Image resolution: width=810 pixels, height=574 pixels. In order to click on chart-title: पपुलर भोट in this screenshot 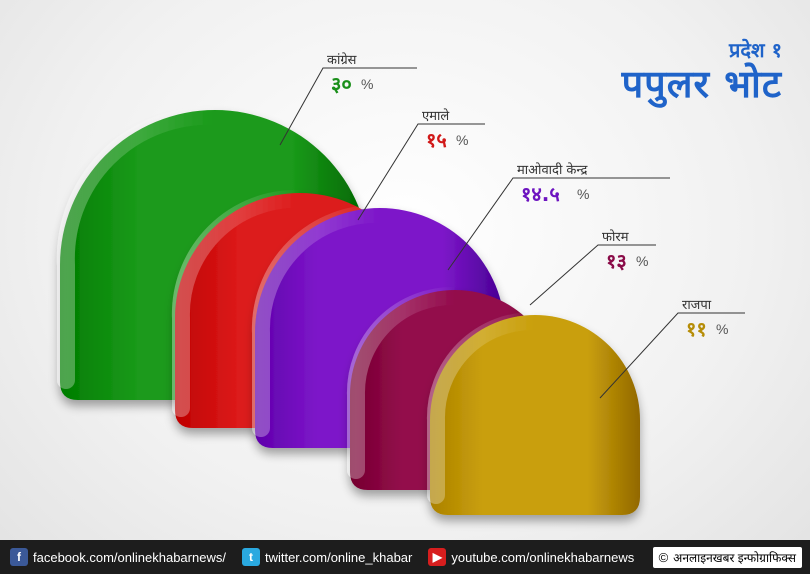, I will do `click(701, 84)`.